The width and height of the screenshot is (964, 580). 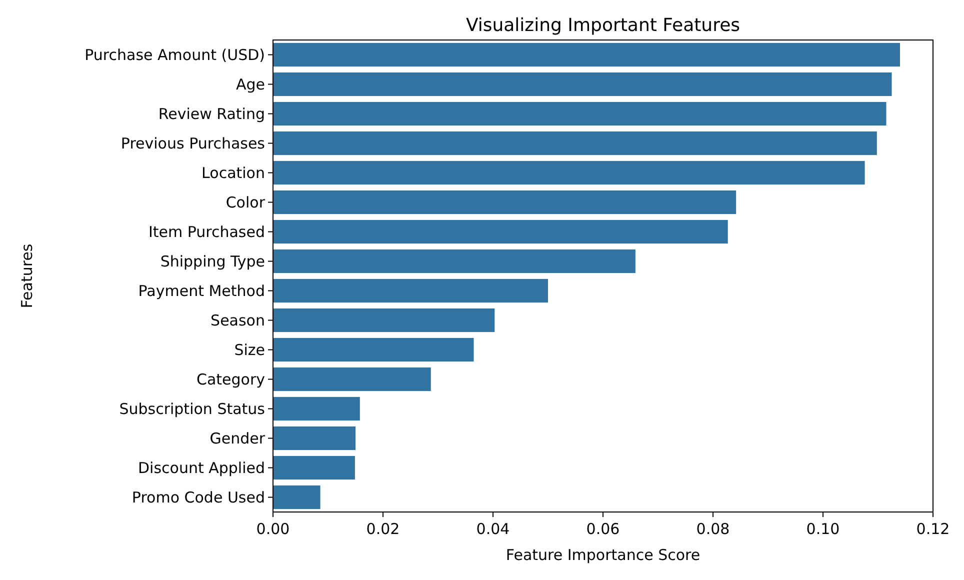 I want to click on chart-title: Visualizing Important Features, so click(x=603, y=25).